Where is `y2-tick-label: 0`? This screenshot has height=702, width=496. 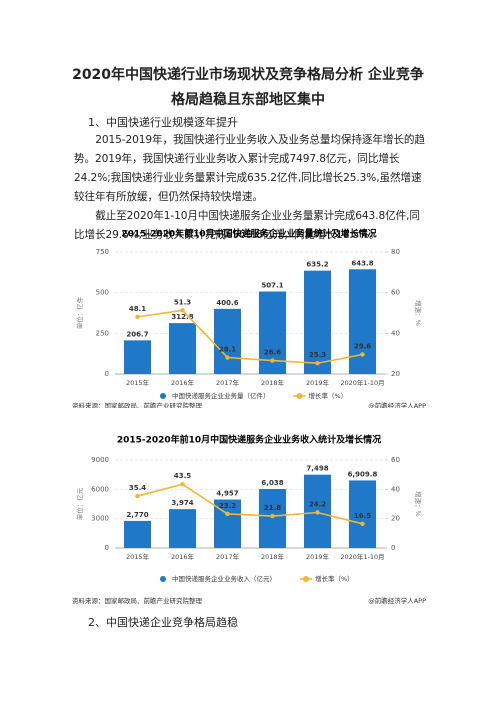 y2-tick-label: 0 is located at coordinates (393, 548).